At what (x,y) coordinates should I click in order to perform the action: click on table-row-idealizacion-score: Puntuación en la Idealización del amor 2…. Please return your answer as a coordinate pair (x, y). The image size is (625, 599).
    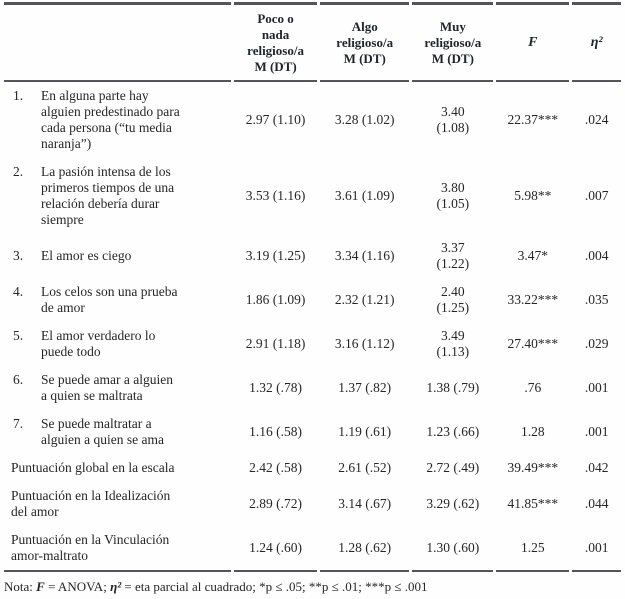
    Looking at the image, I should click on (312, 504).